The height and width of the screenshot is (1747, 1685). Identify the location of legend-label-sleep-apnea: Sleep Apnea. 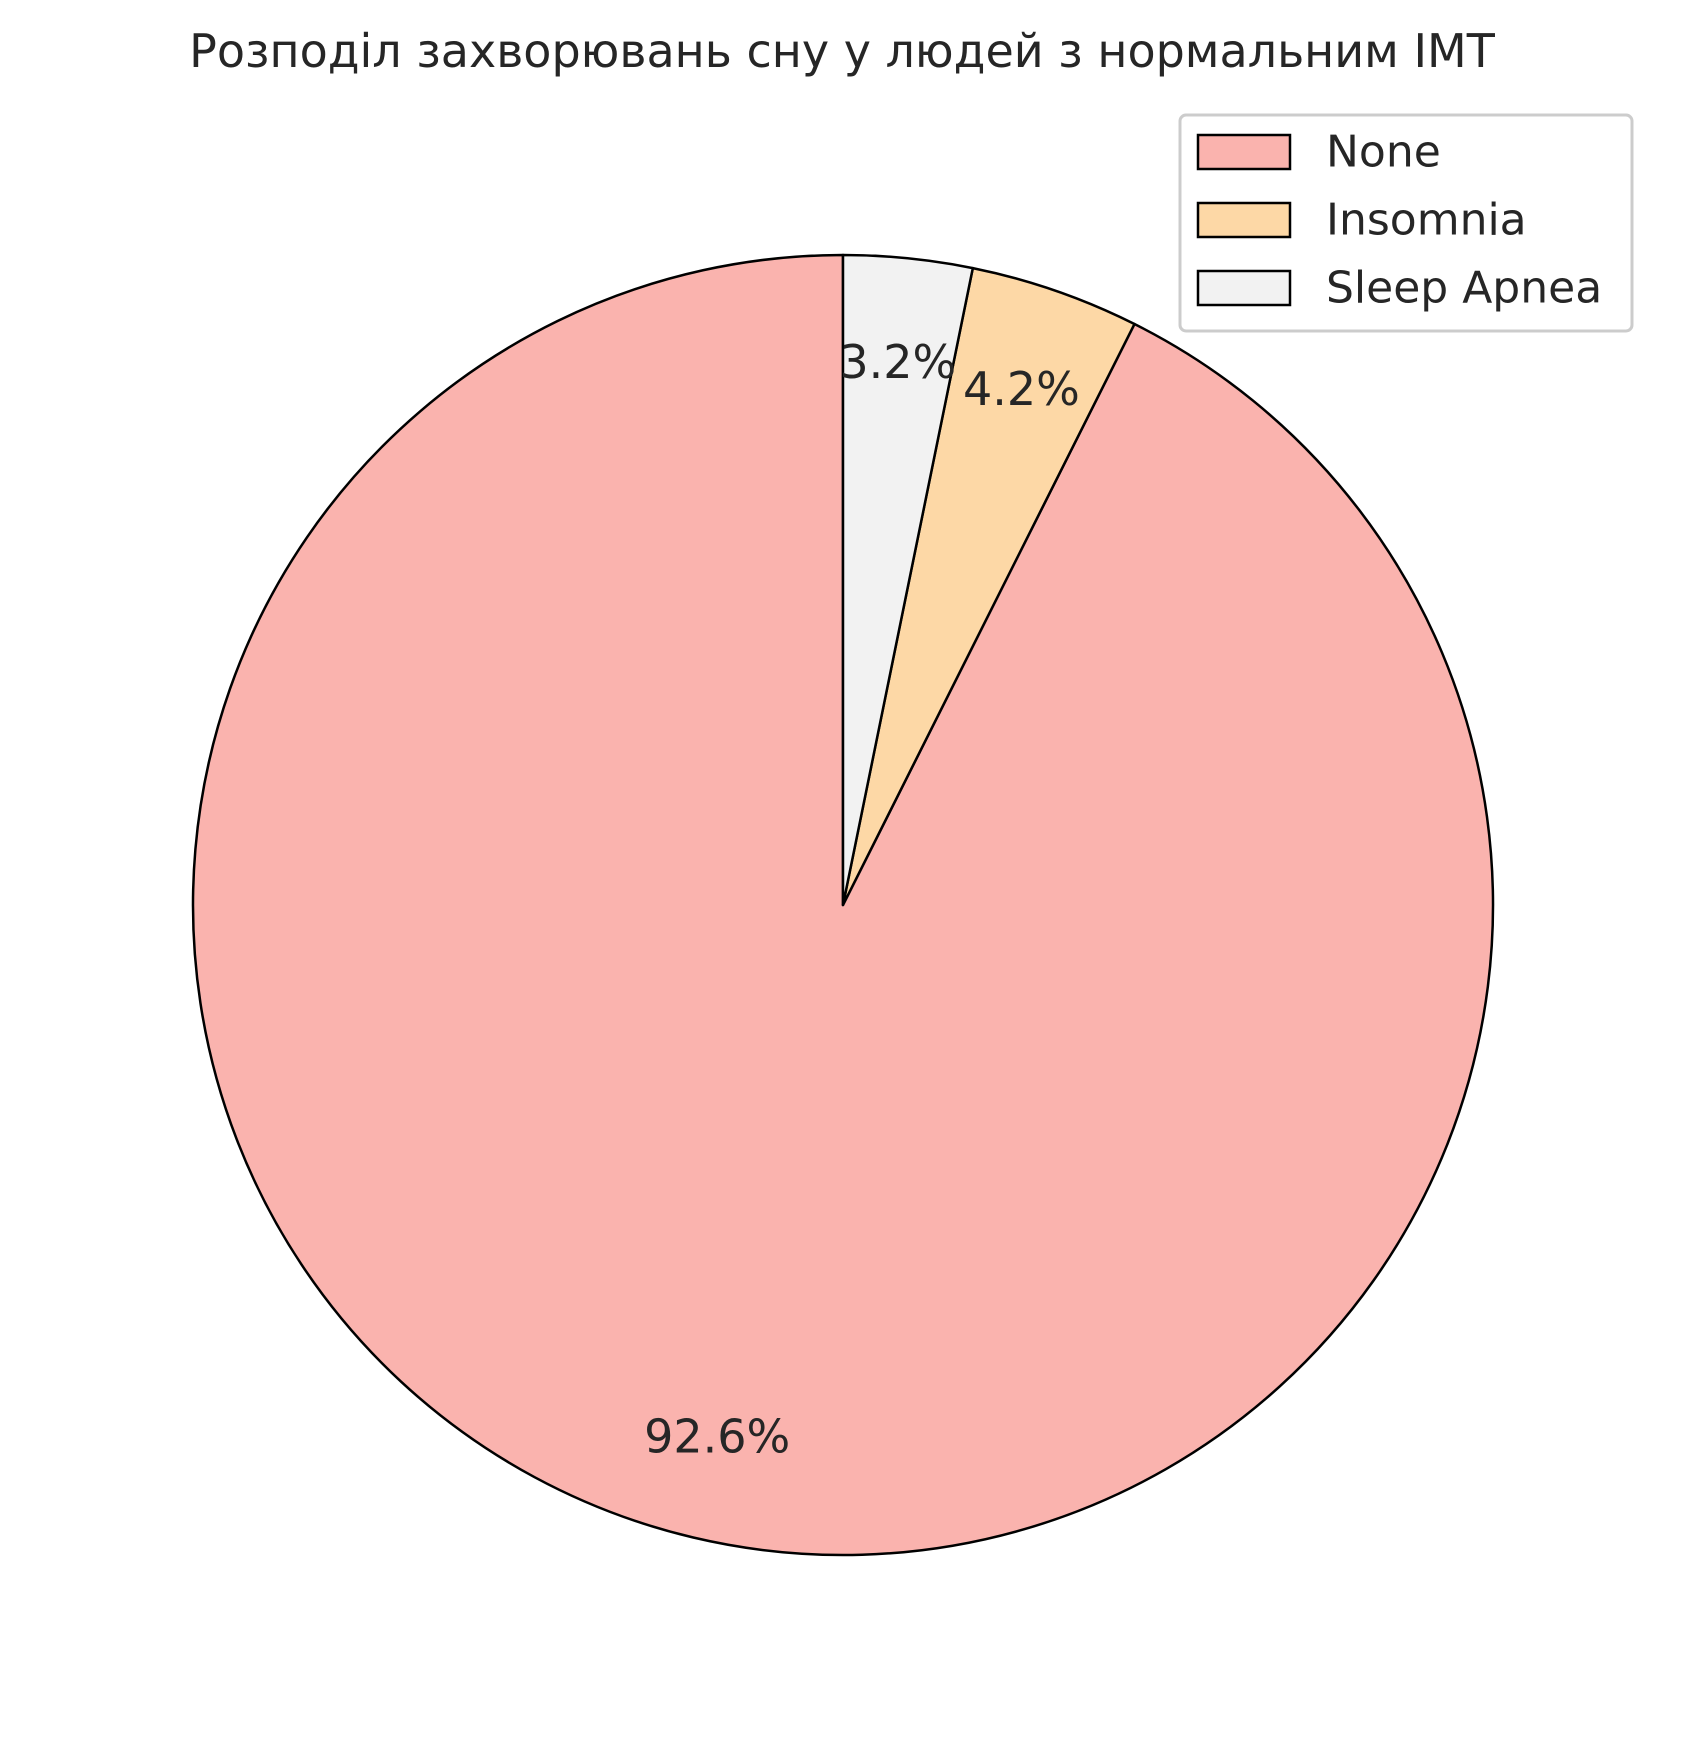
(1464, 288).